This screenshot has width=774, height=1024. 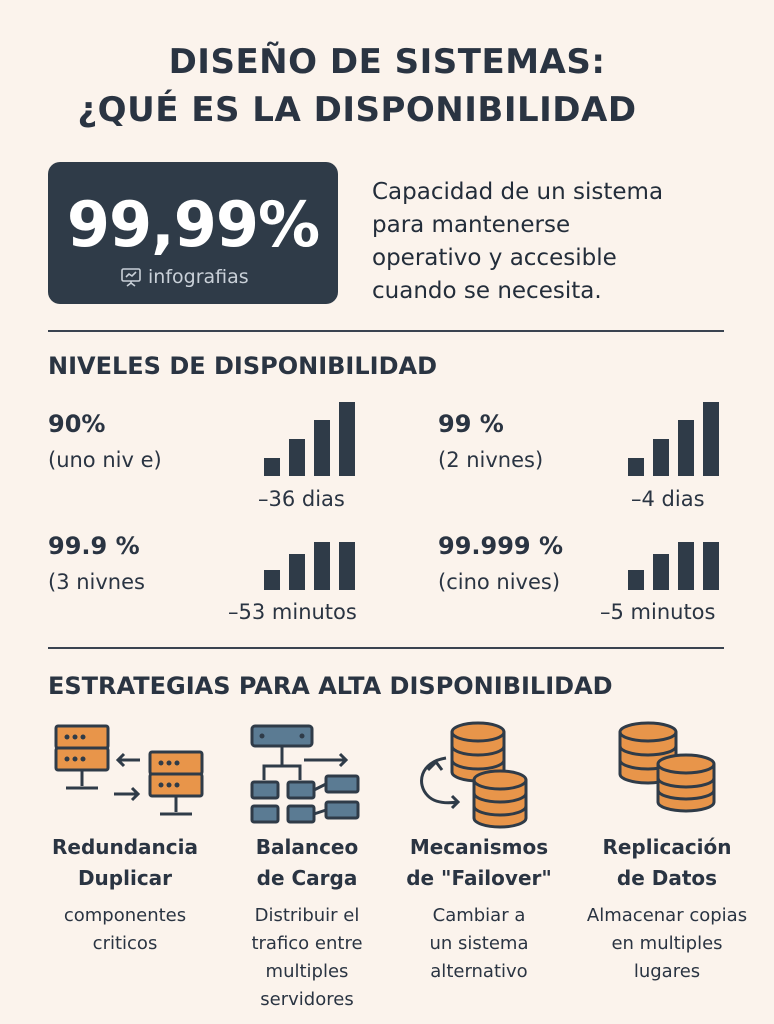 What do you see at coordinates (667, 863) in the screenshot?
I see `strategy-title: Replicación de Datos` at bounding box center [667, 863].